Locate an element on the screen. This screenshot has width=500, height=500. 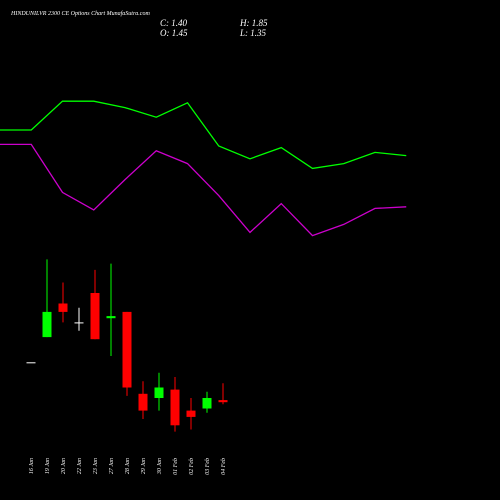
x-tick-label: 02 Feb is located at coordinates (192, 466).